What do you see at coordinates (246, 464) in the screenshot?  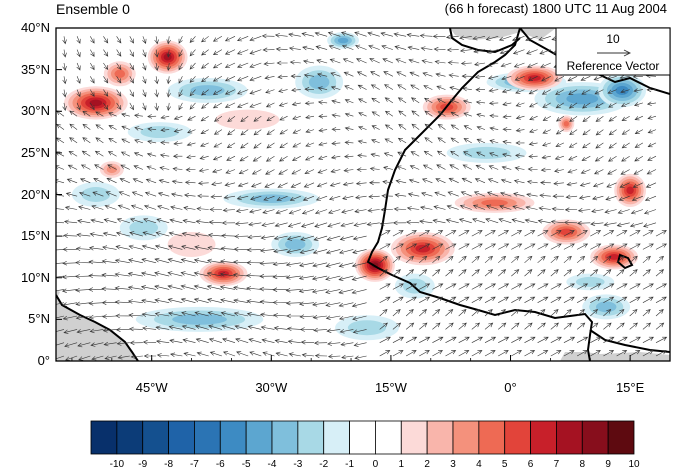 I see `colorbar-label: -5` at bounding box center [246, 464].